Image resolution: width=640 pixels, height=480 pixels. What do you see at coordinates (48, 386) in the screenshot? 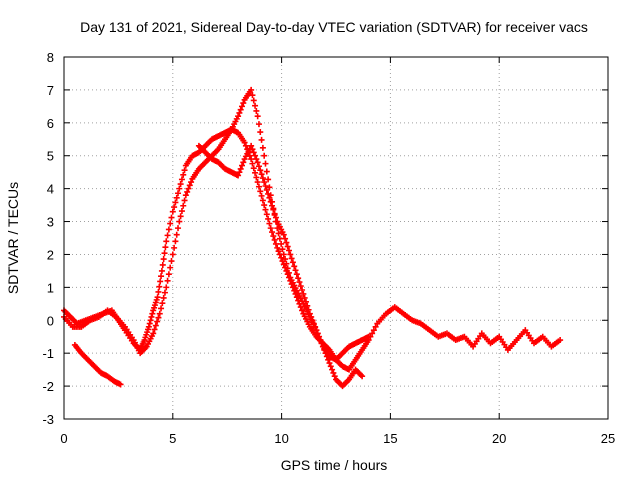
I see `y-tick-label: -2` at bounding box center [48, 386].